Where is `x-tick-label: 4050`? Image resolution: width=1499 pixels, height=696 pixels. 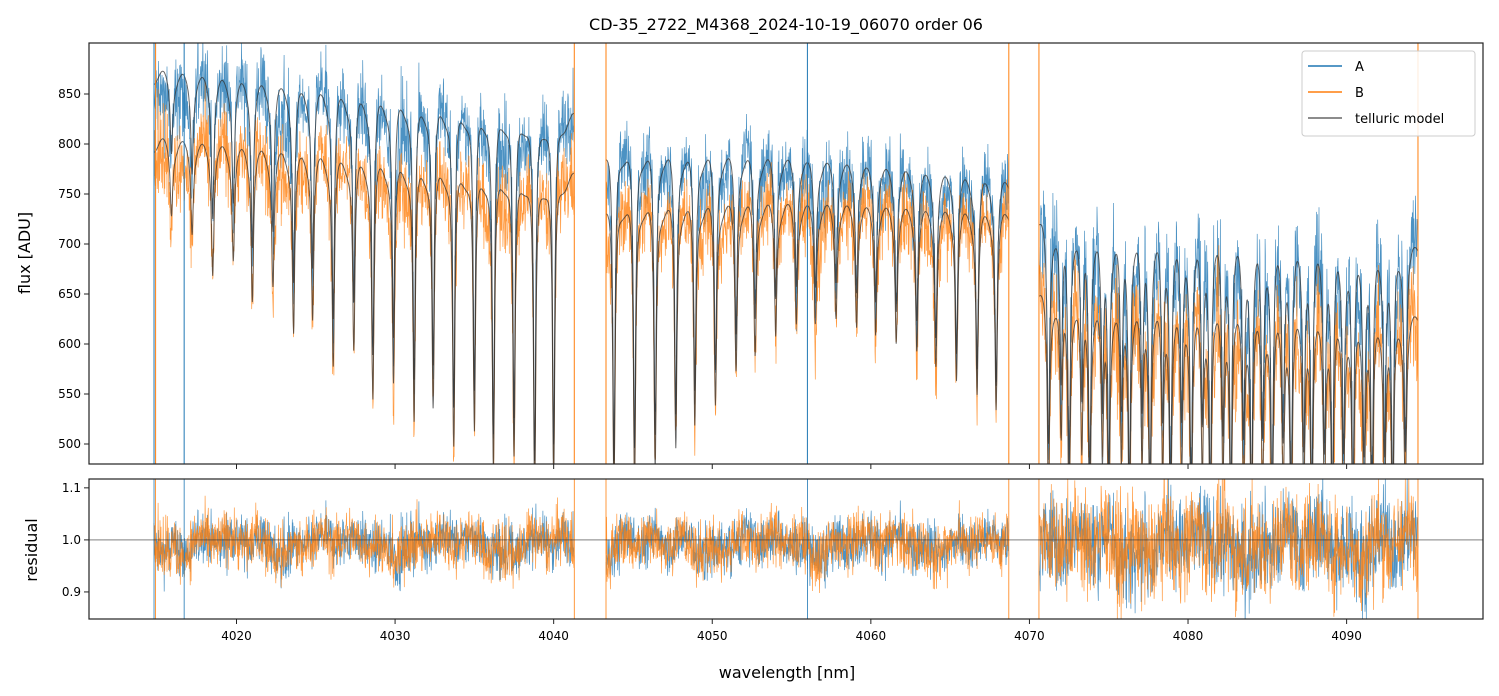 x-tick-label: 4050 is located at coordinates (712, 636).